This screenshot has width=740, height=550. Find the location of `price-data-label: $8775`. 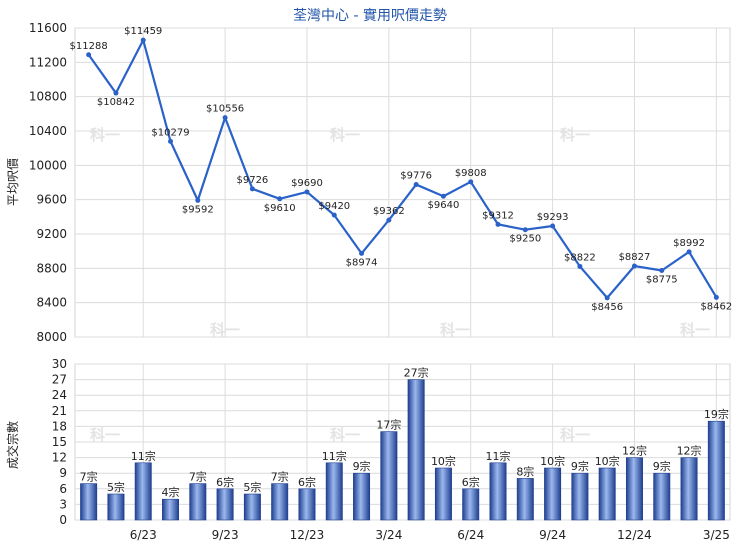

price-data-label: $8775 is located at coordinates (662, 279).